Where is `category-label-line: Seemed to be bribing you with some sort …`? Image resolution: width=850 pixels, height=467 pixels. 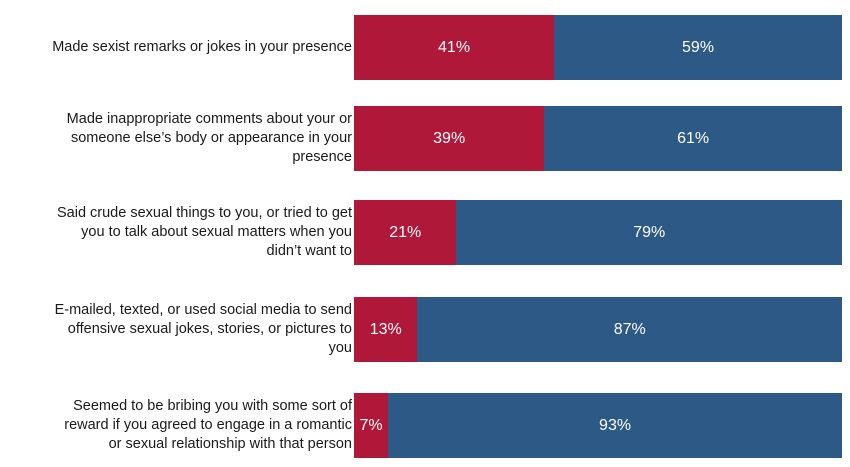
category-label-line: Seemed to be bribing you with some sort … is located at coordinates (212, 406).